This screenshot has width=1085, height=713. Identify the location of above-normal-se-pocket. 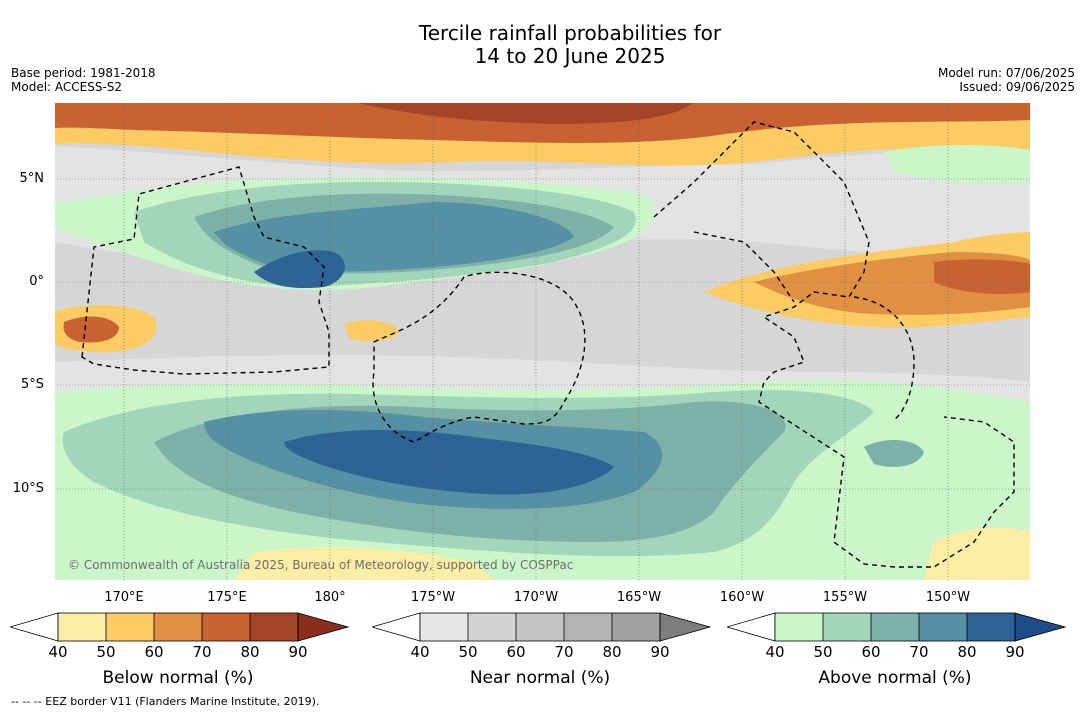
(894, 453).